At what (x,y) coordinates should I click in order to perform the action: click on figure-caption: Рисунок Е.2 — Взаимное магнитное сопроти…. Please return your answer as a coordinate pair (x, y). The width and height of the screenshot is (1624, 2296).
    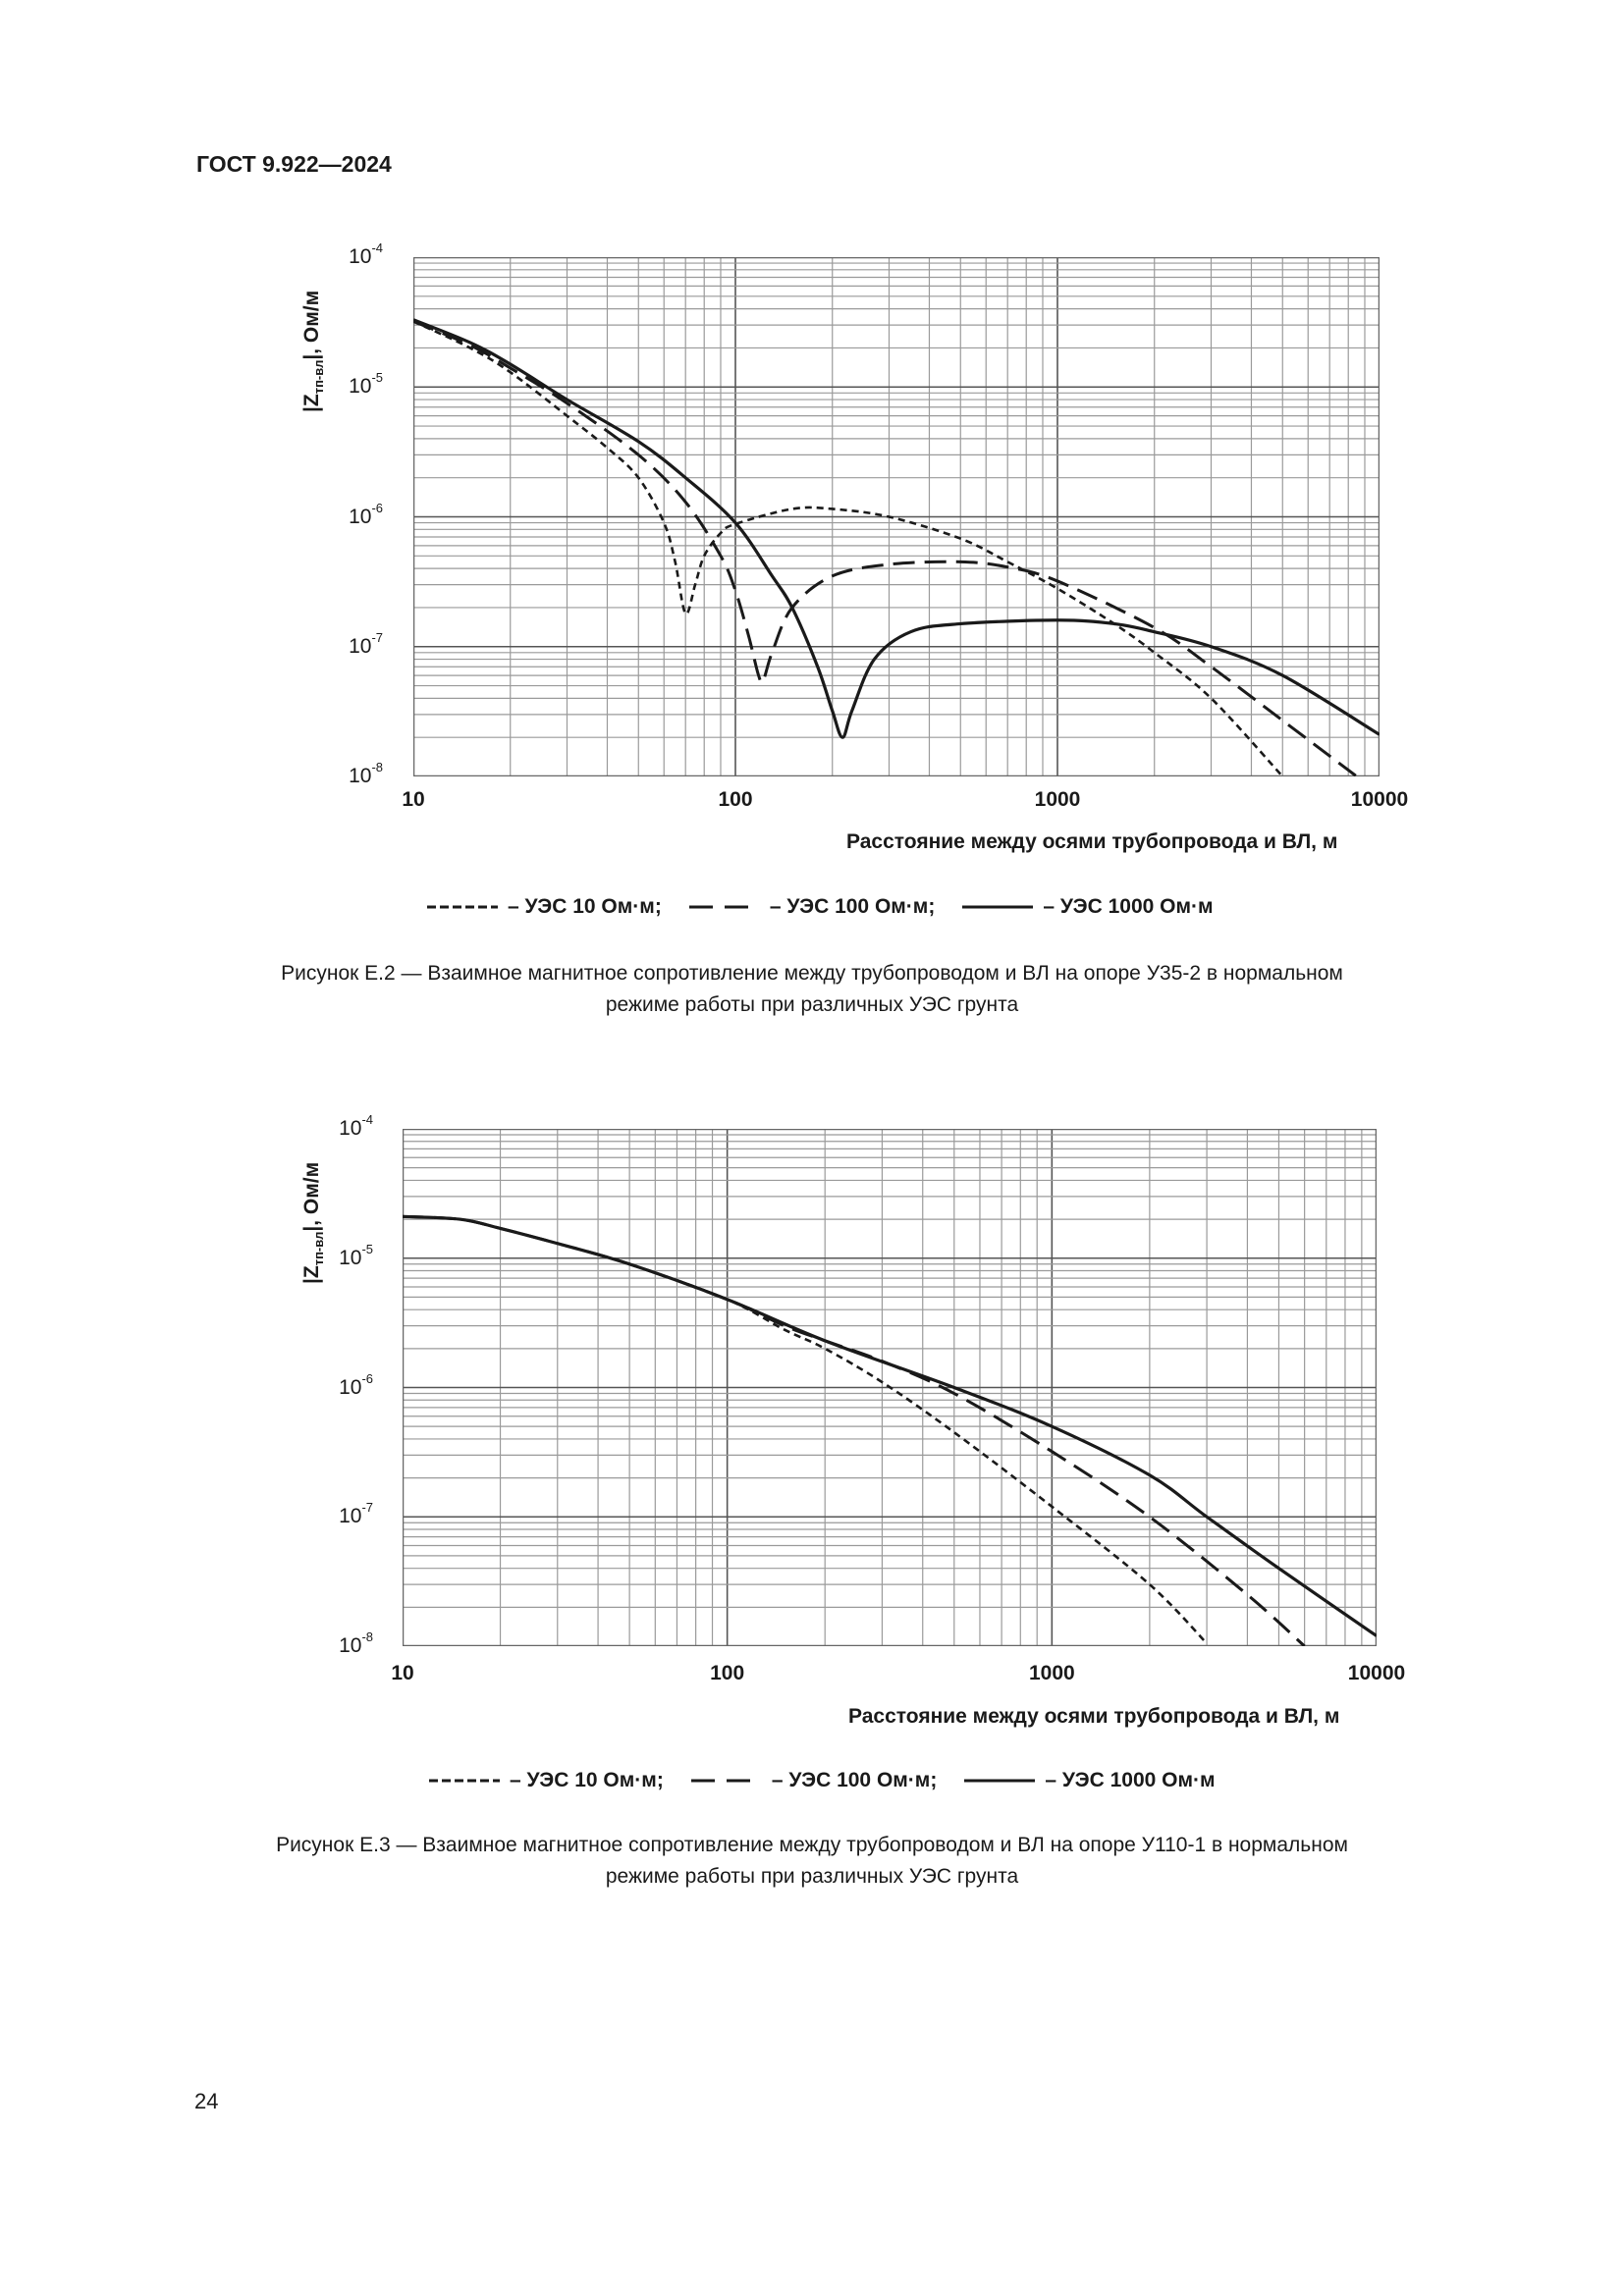
    Looking at the image, I should click on (812, 990).